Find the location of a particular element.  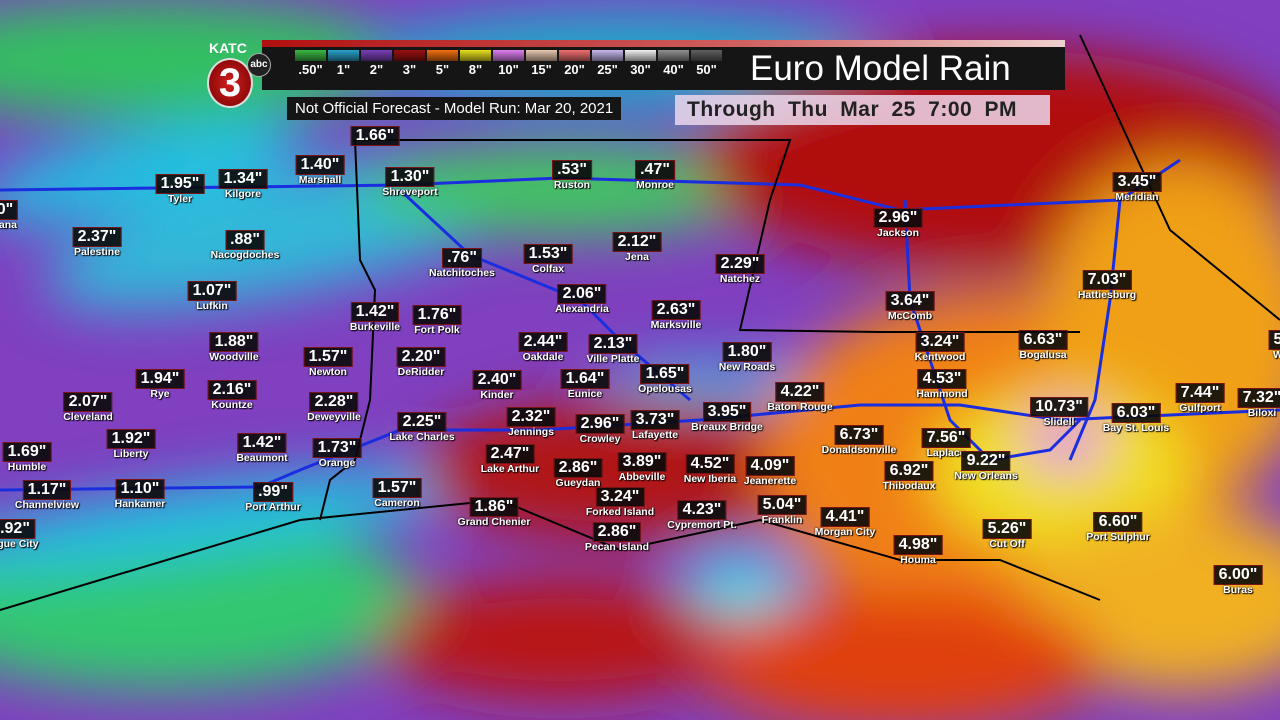

city-name: Lufkin is located at coordinates (212, 306).